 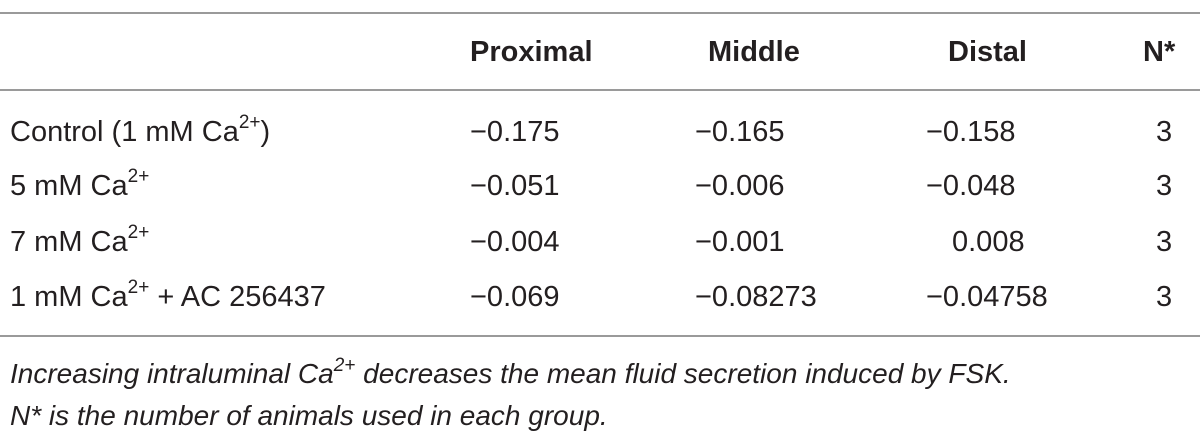 I want to click on table-top-rule, so click(x=600, y=13).